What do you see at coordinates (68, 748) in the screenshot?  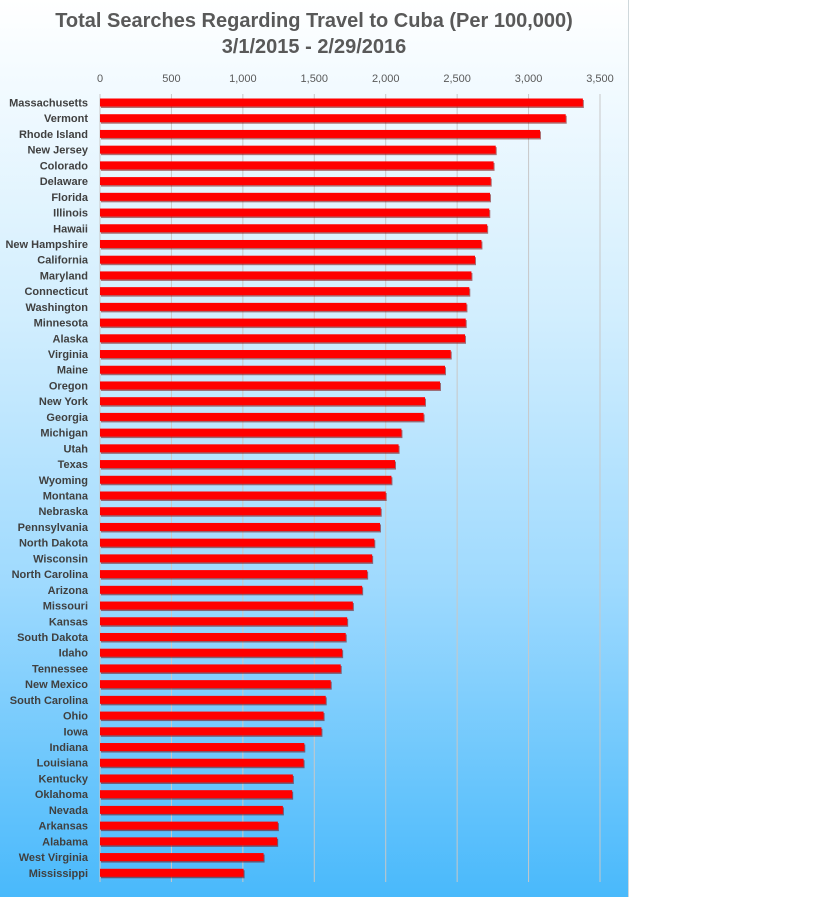 I see `category-label: Indiana` at bounding box center [68, 748].